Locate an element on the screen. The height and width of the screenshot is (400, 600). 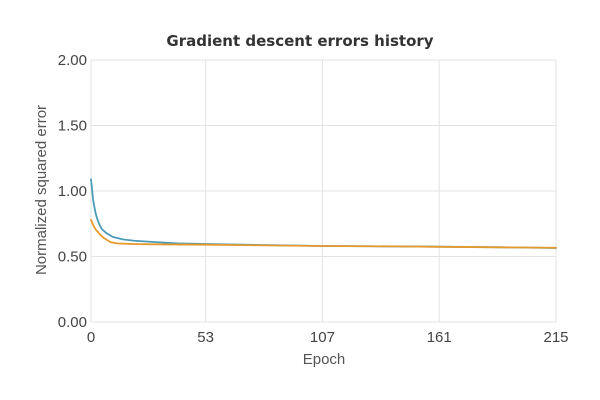
x-tick-label: 53 is located at coordinates (205, 337).